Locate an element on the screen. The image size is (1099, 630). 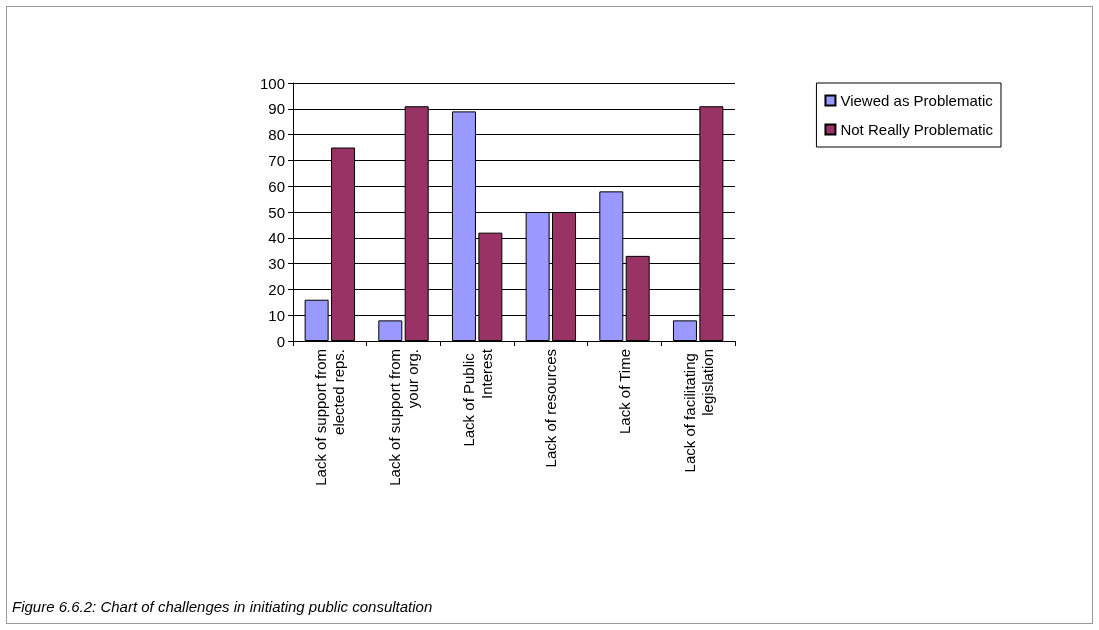
y-tick-label: 100 is located at coordinates (272, 83).